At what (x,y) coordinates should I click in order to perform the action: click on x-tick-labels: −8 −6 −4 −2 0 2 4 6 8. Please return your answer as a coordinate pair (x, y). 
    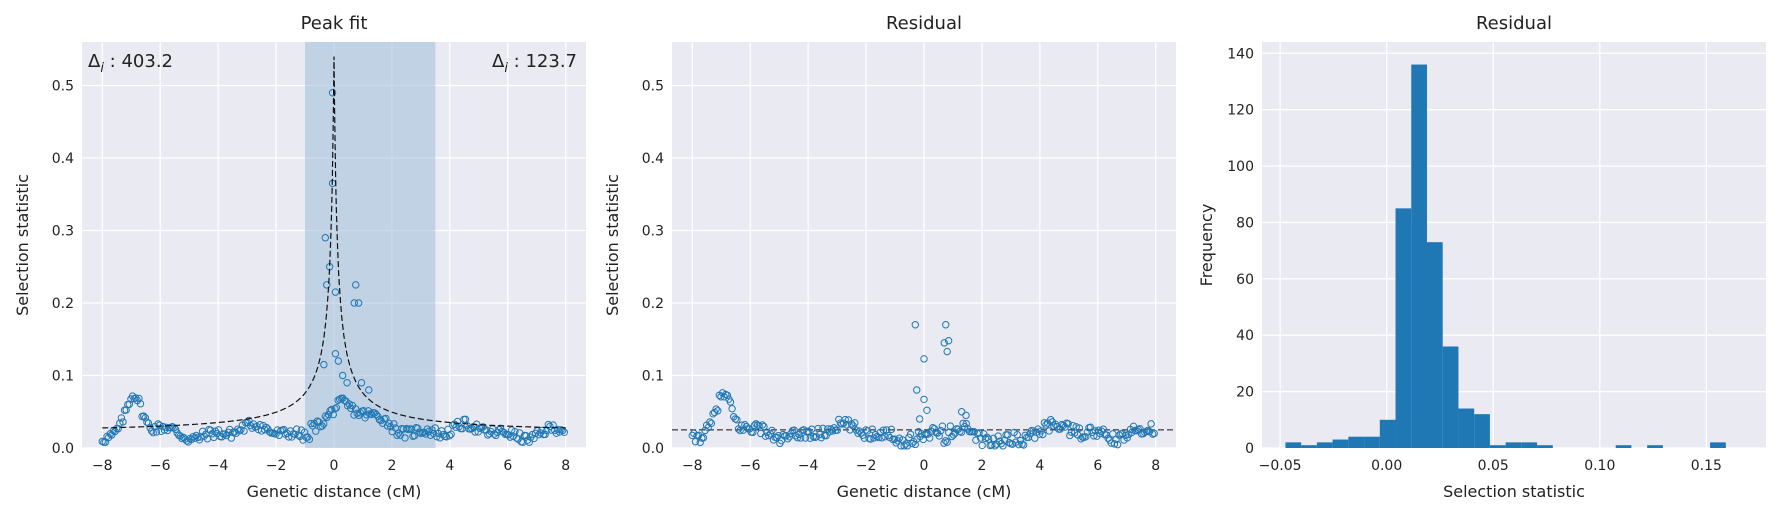
    Looking at the image, I should click on (921, 466).